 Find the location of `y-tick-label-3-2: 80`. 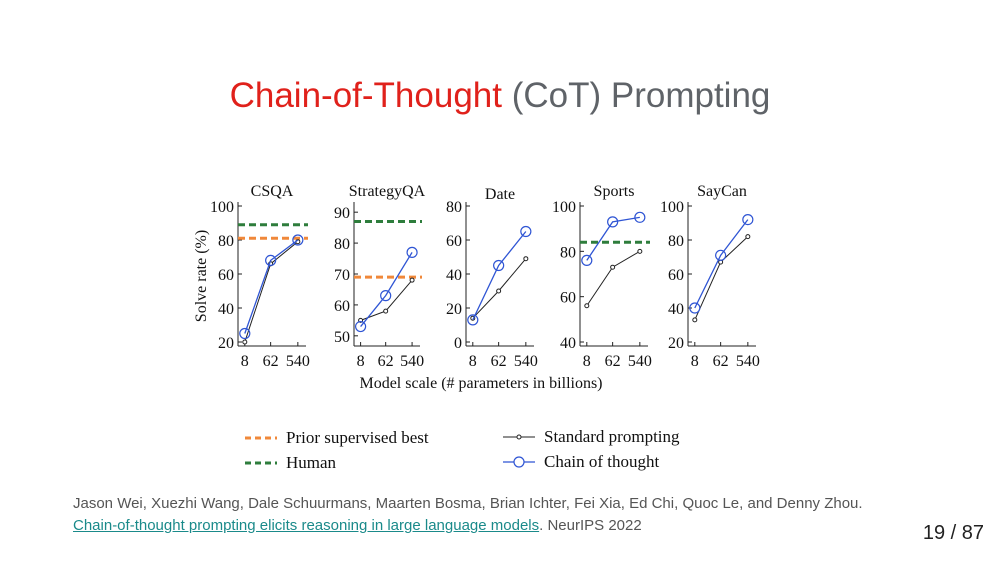

y-tick-label-3-2: 80 is located at coordinates (568, 252).